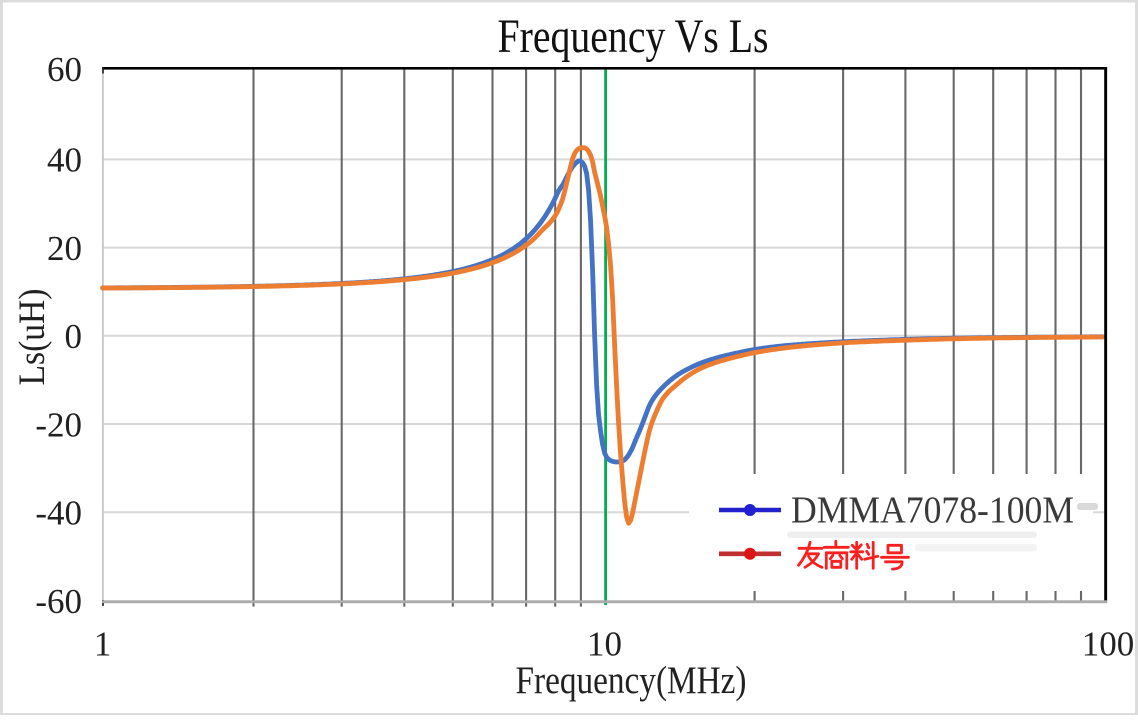 This screenshot has height=720, width=1138. I want to click on svg-text: 20, so click(64, 248).